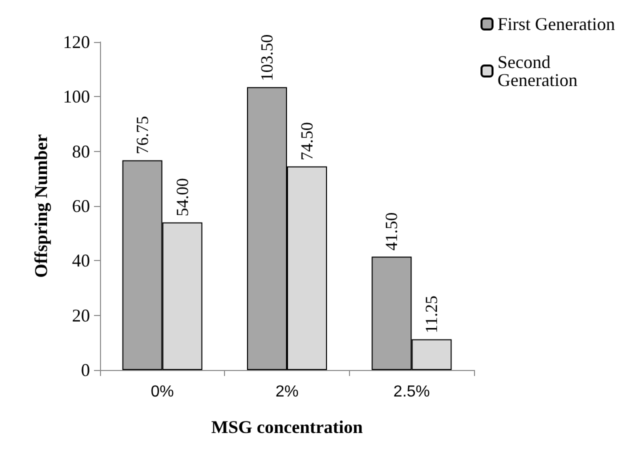 The width and height of the screenshot is (624, 453). What do you see at coordinates (76, 96) in the screenshot?
I see `y-tick-label: 100` at bounding box center [76, 96].